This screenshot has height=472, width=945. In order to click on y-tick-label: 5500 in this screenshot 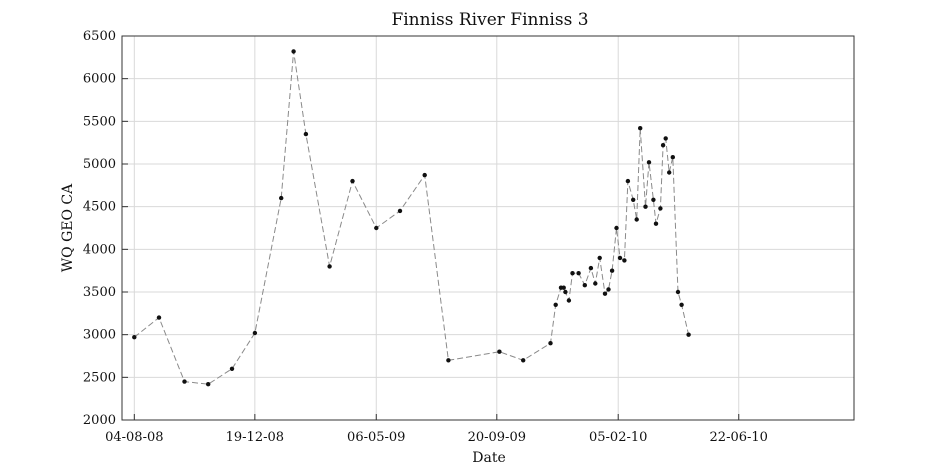, I will do `click(99, 121)`.